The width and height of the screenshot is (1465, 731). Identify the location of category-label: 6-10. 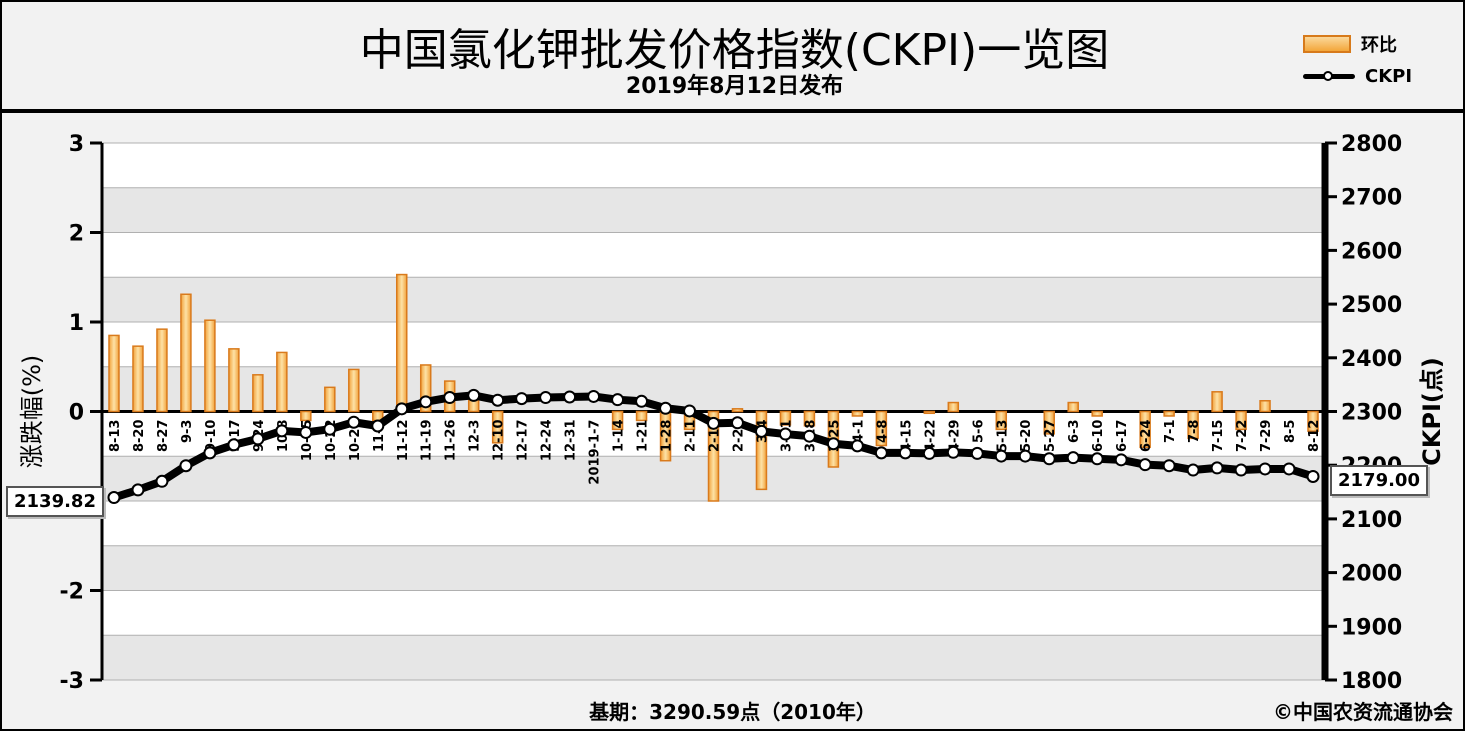
(1098, 436).